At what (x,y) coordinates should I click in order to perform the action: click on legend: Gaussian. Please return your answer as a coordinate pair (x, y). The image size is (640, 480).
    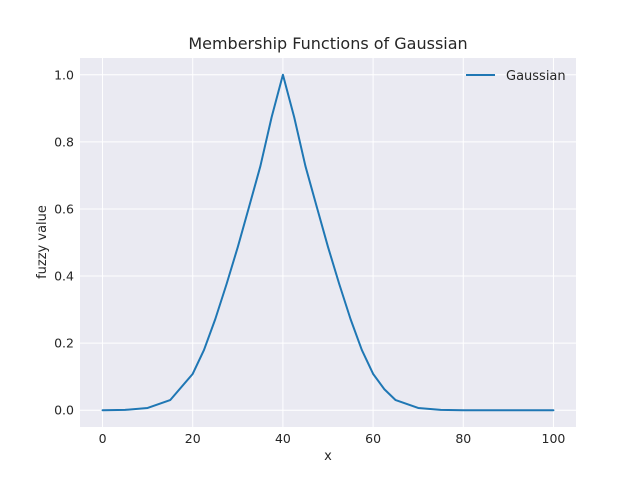
    Looking at the image, I should click on (516, 76).